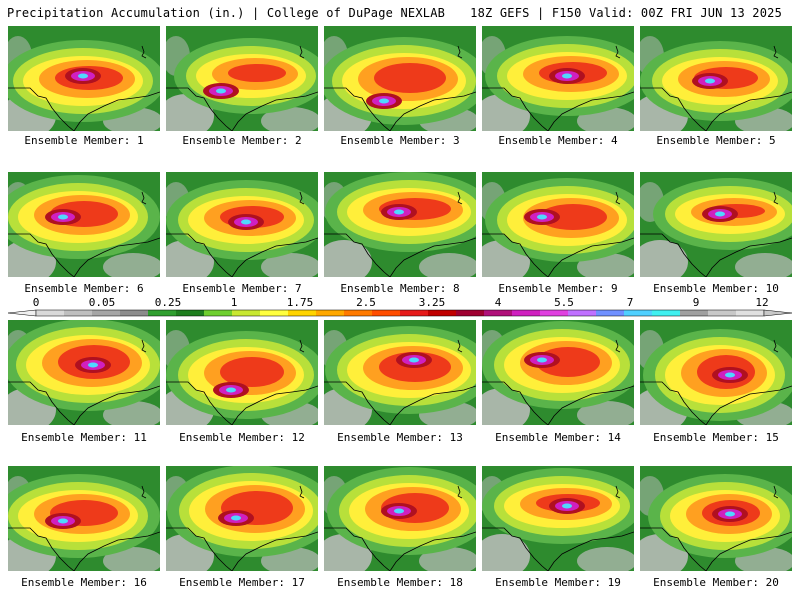  Describe the element at coordinates (400, 437) in the screenshot. I see `ensemble-caption: Ensemble Member: 13` at that location.